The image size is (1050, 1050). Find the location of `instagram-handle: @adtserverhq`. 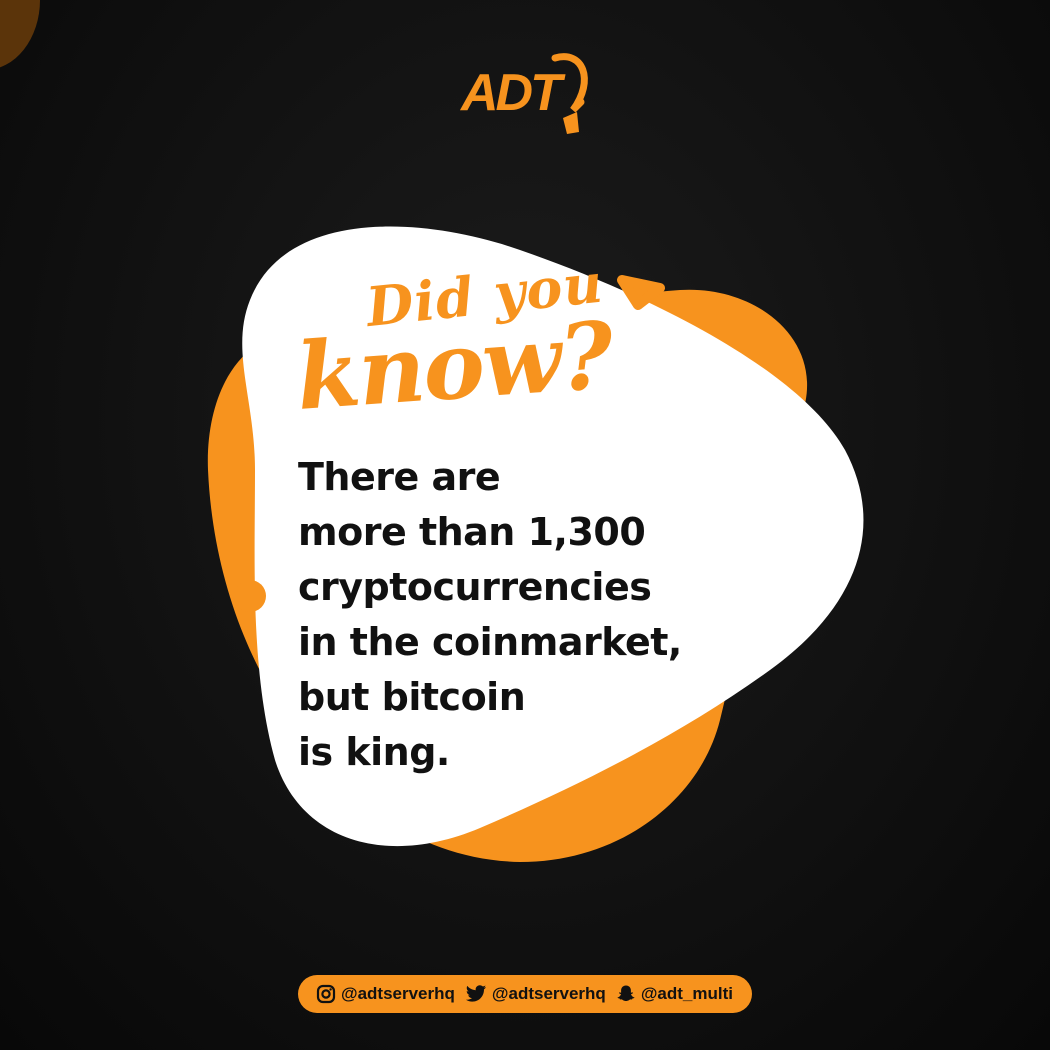

instagram-handle: @adtserverhq is located at coordinates (398, 993).